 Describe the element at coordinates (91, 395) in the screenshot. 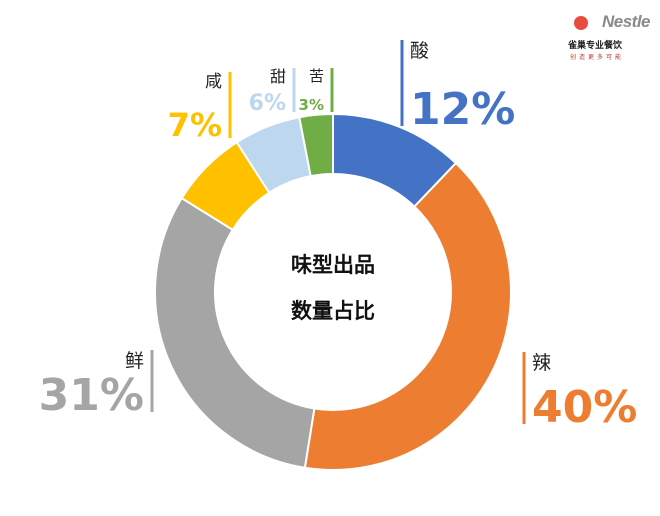

I see `slice-value-2: 31%` at that location.